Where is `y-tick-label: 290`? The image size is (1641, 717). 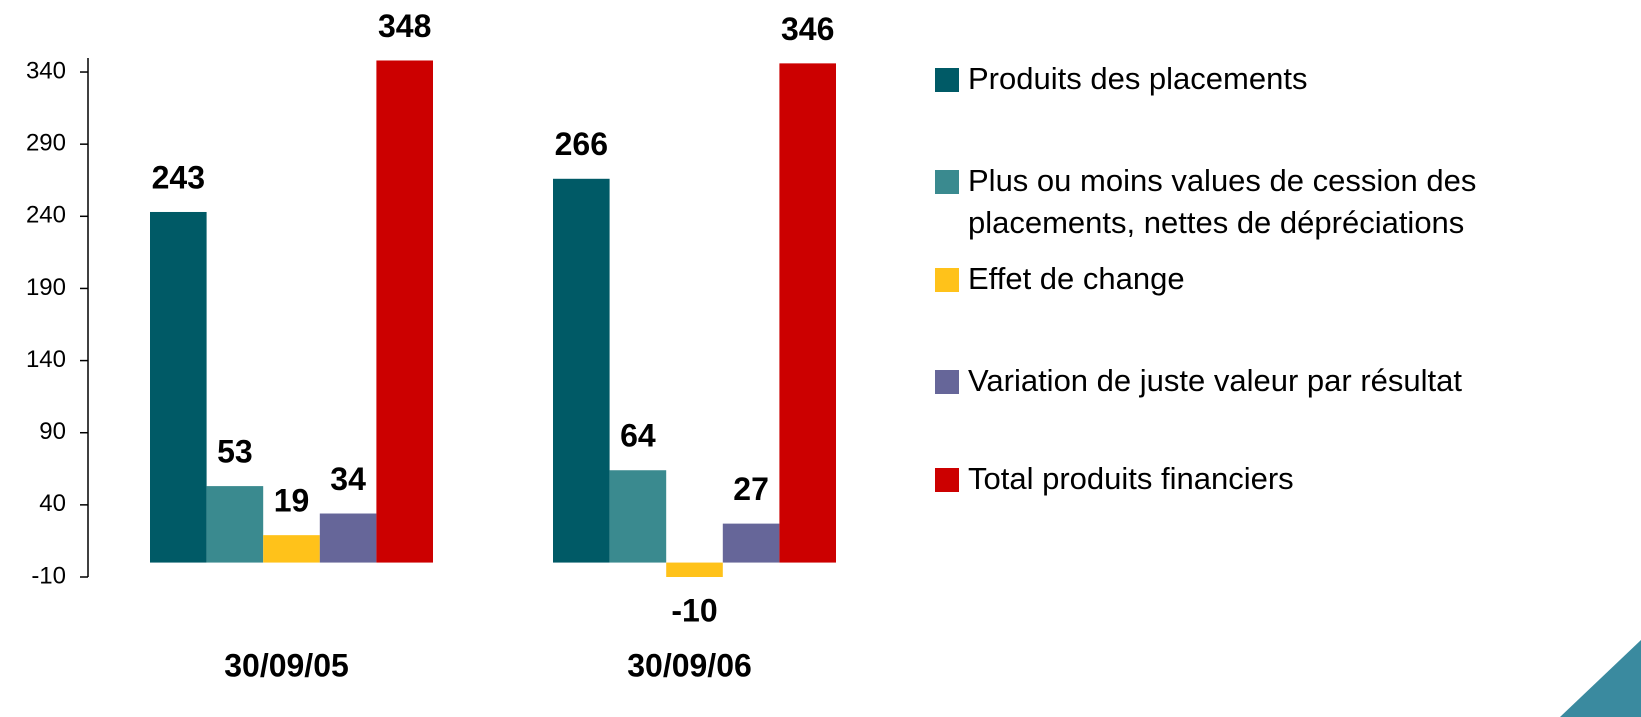 y-tick-label: 290 is located at coordinates (46, 143).